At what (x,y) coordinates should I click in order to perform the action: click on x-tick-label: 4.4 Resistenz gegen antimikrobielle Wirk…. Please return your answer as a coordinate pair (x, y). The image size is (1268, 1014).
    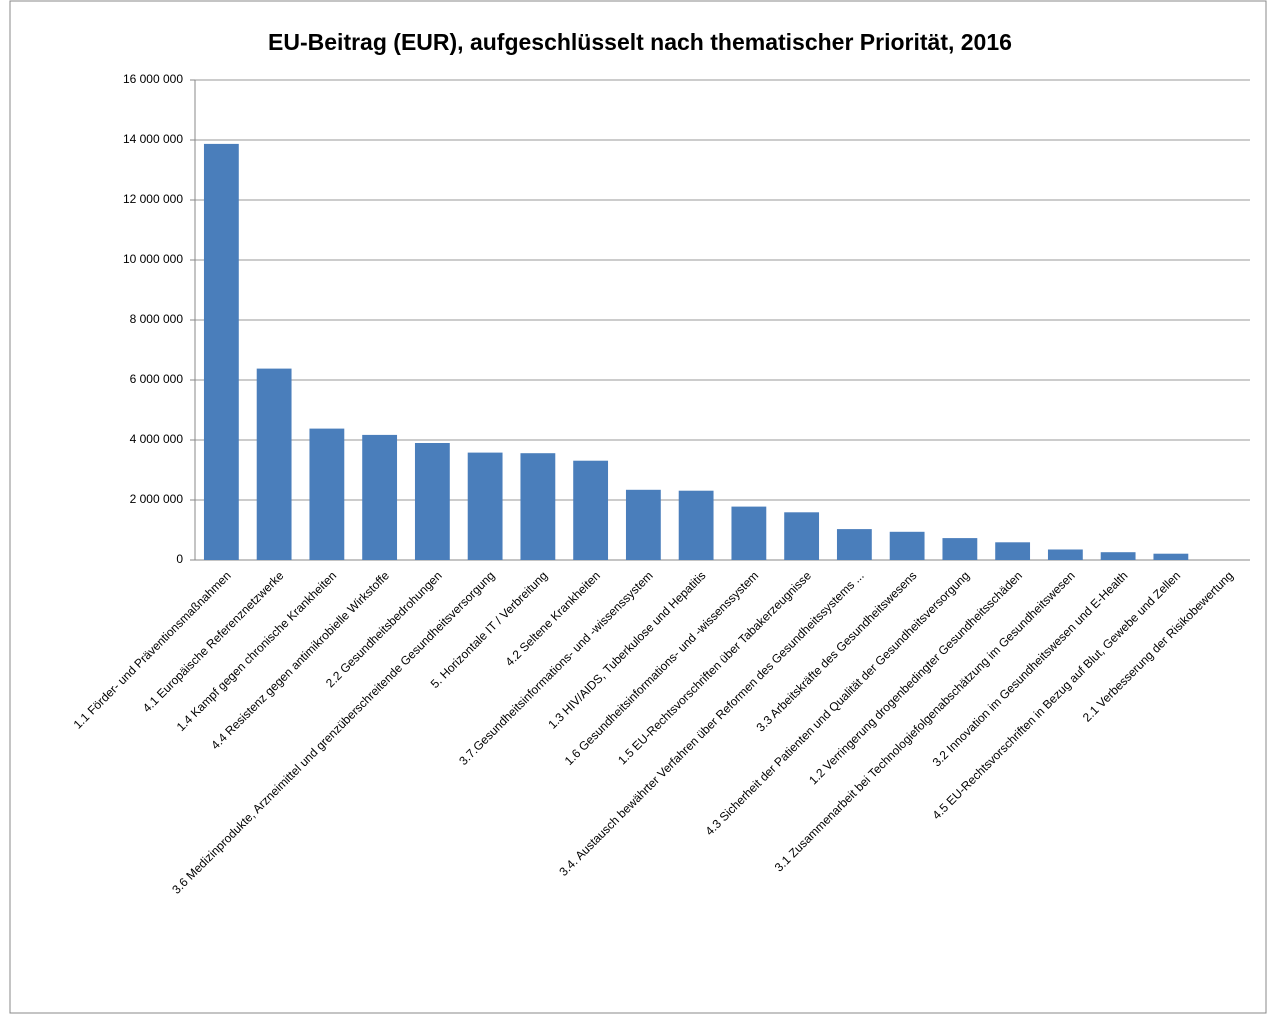
    Looking at the image, I should click on (300, 660).